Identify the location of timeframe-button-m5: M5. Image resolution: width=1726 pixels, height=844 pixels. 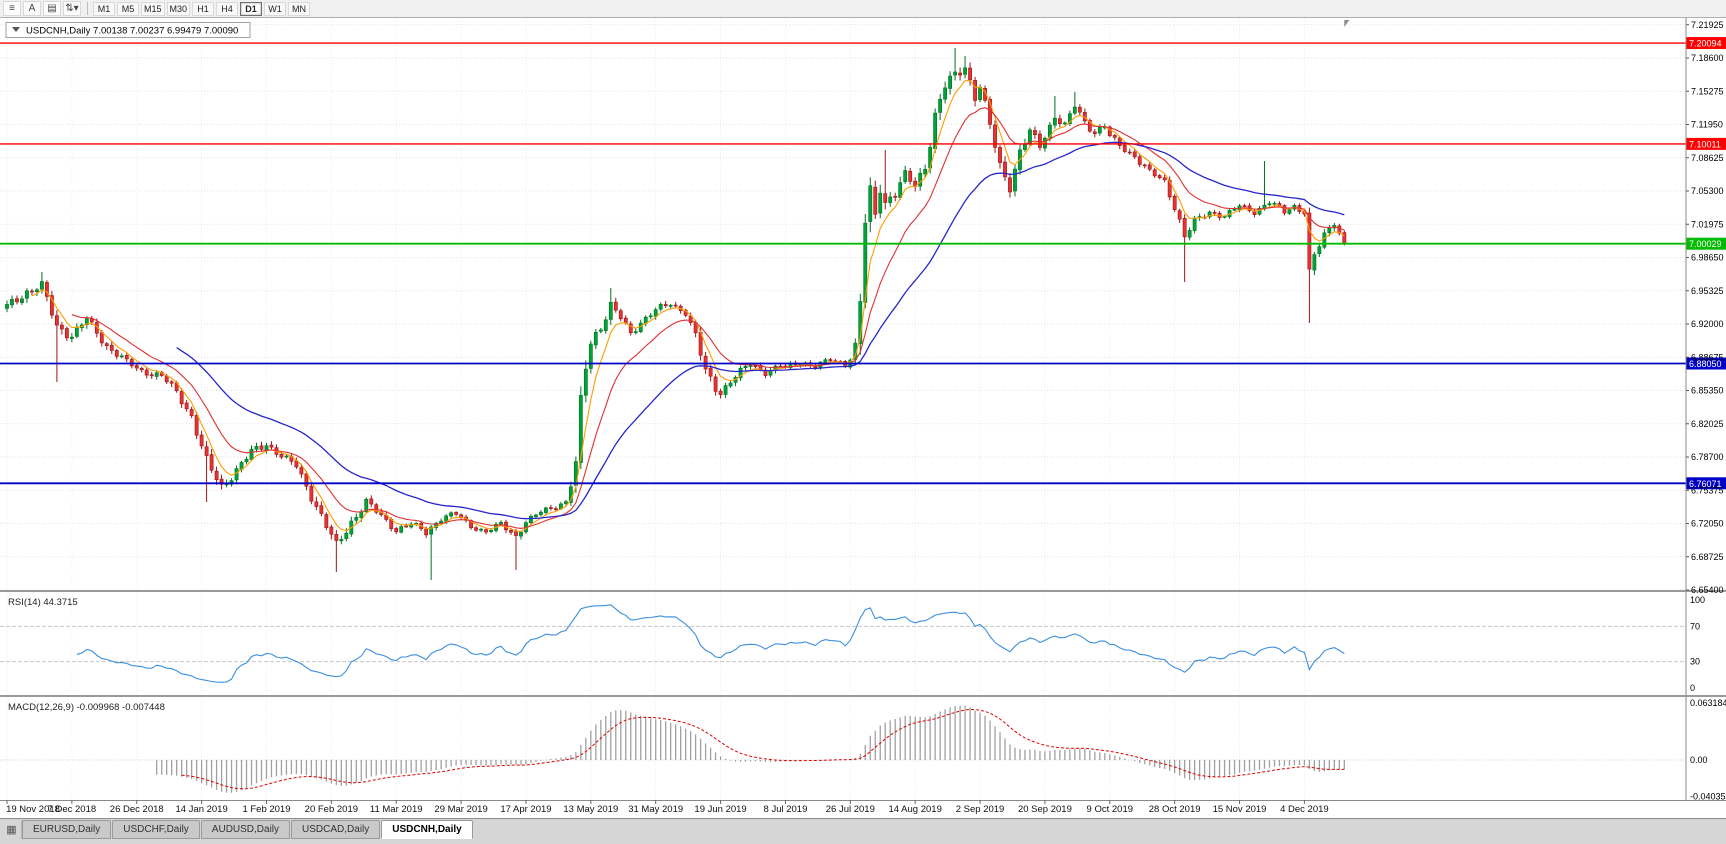
(128, 8).